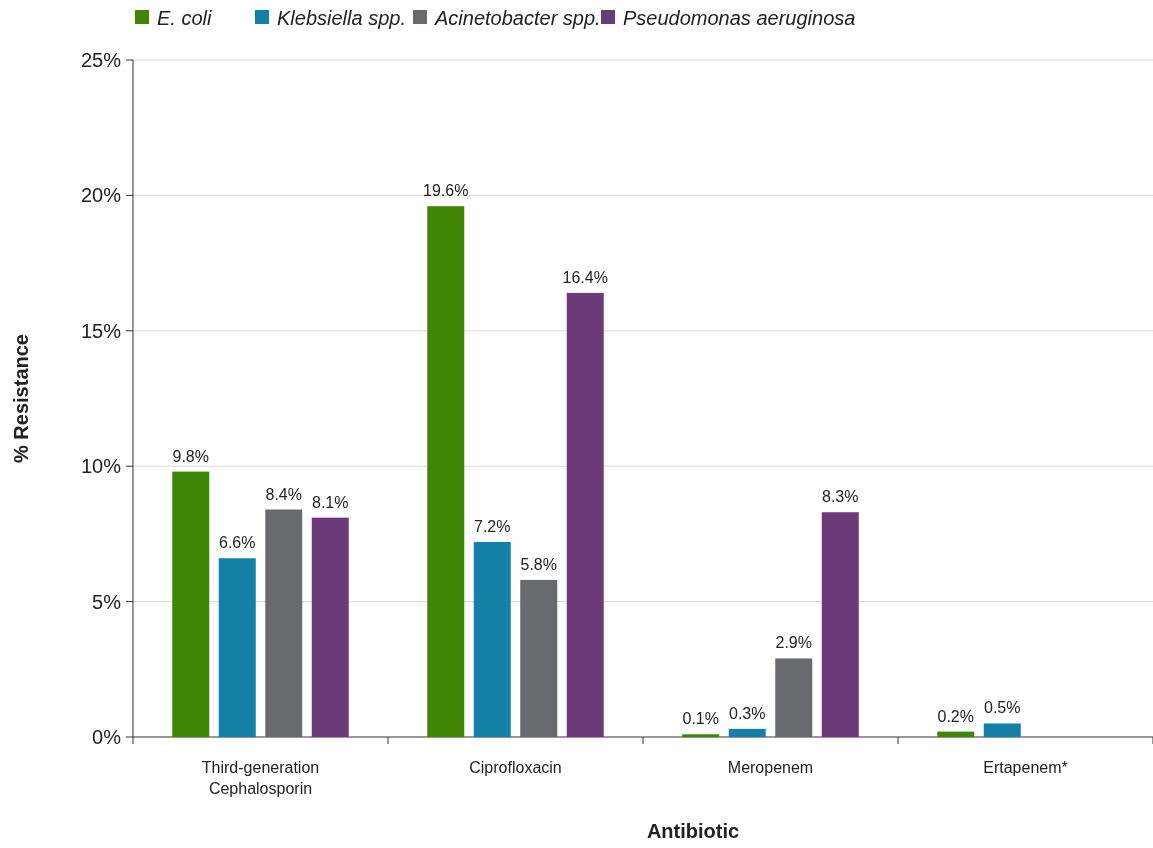  What do you see at coordinates (515, 767) in the screenshot?
I see `x-tick-label: Ciprofloxacin` at bounding box center [515, 767].